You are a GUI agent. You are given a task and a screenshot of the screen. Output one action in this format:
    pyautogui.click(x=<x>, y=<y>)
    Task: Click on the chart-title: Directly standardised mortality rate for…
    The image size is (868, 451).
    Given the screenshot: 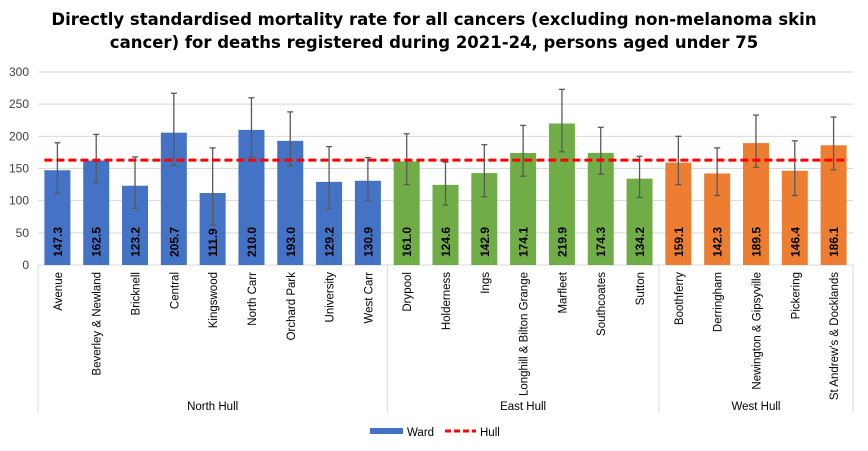 What is the action you would take?
    pyautogui.click(x=434, y=31)
    